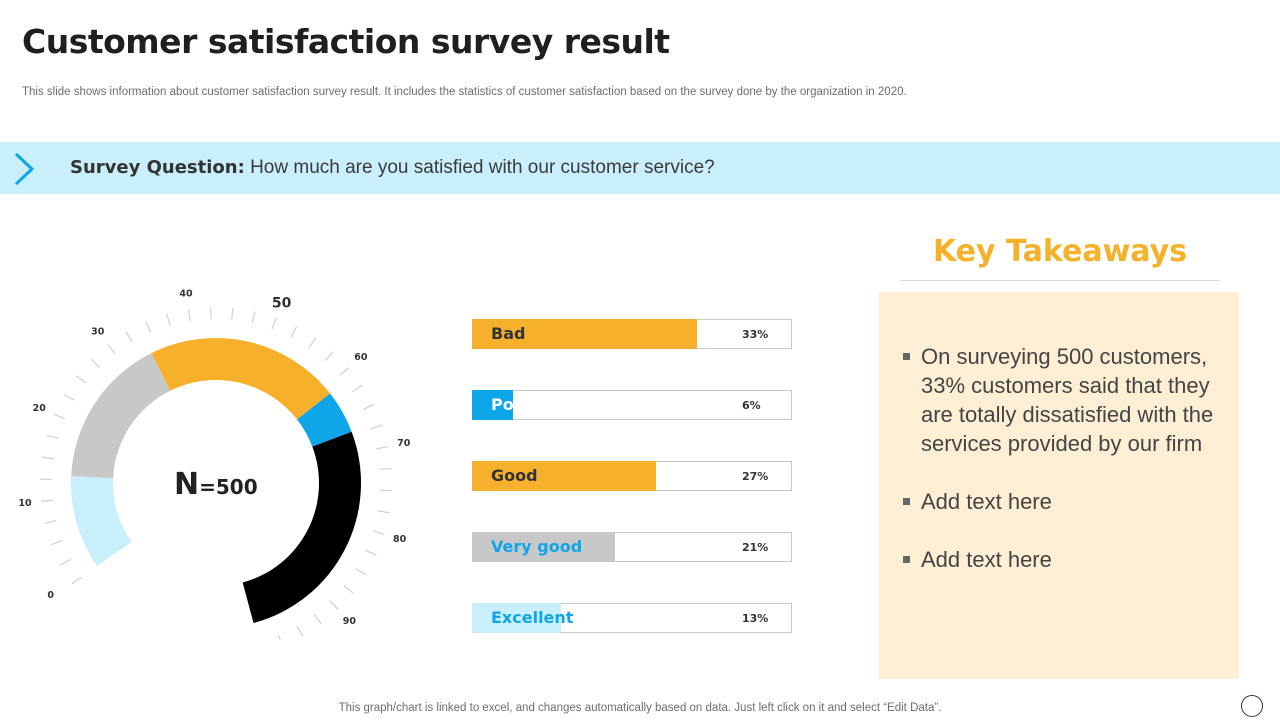  Describe the element at coordinates (400, 539) in the screenshot. I see `gauge-scale-label: 80` at that location.